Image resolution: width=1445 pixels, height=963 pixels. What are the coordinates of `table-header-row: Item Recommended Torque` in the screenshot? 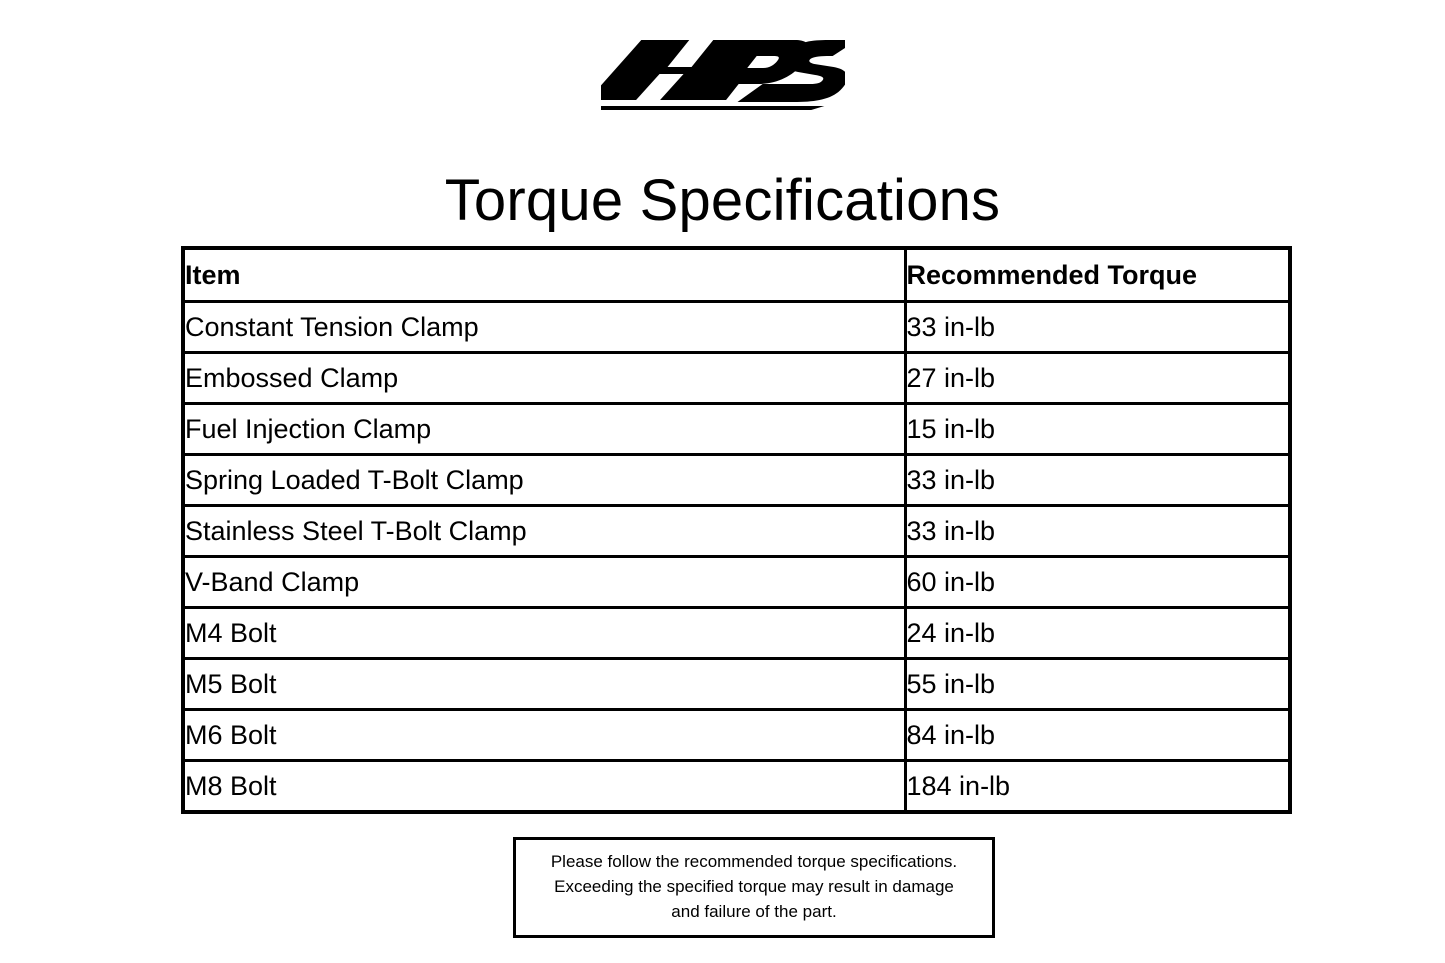 It's located at (736, 274).